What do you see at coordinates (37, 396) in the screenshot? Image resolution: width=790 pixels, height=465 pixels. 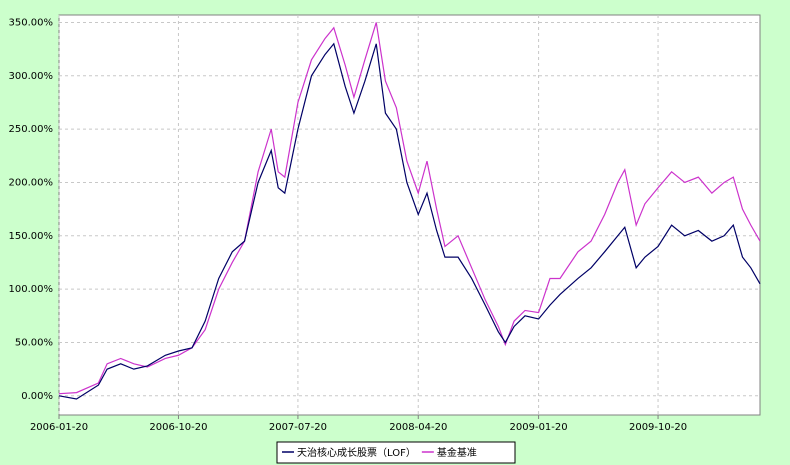 I see `y-tick-label: 0.00%` at bounding box center [37, 396].